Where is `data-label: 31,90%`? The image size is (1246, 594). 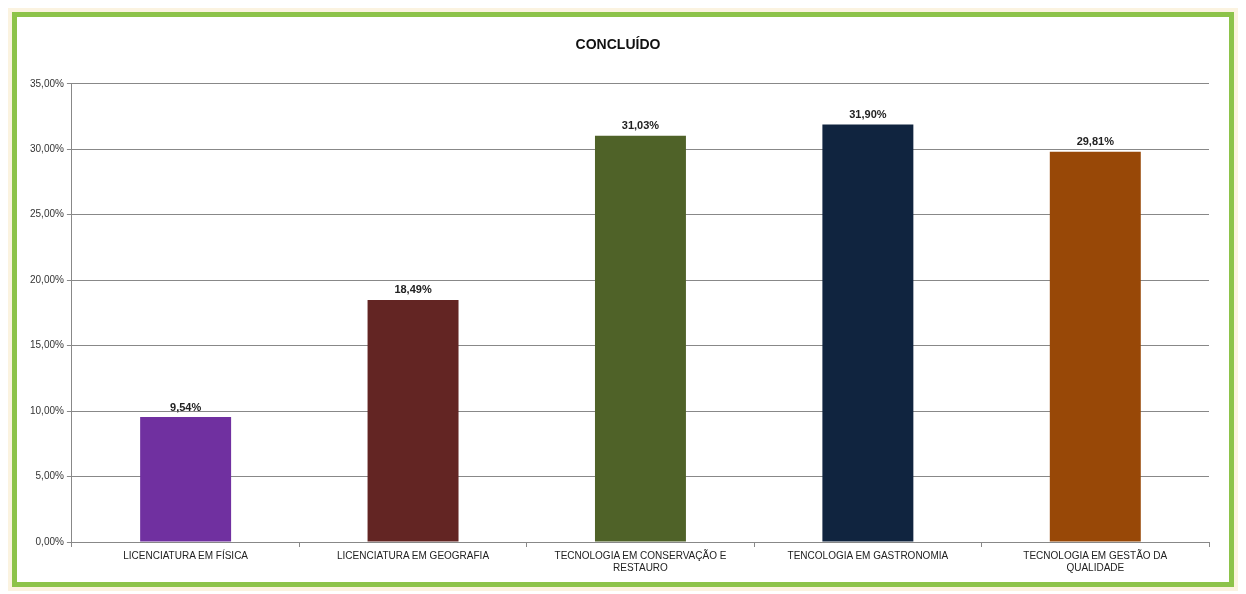
data-label: 31,90% is located at coordinates (868, 113).